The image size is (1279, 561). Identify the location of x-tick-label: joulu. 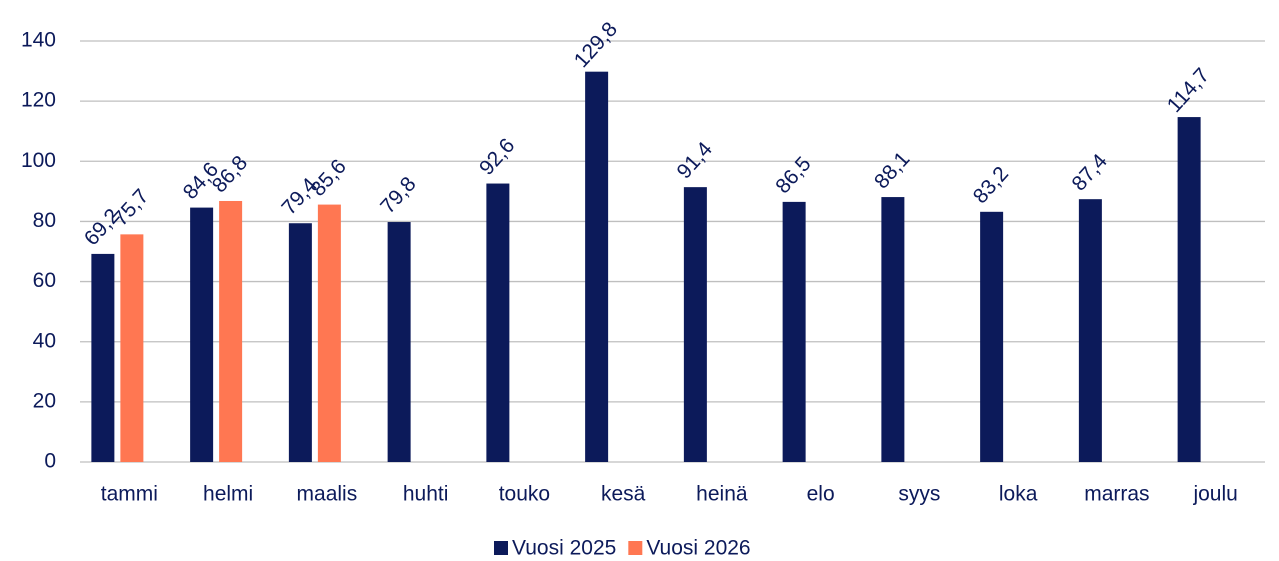
(1214, 494).